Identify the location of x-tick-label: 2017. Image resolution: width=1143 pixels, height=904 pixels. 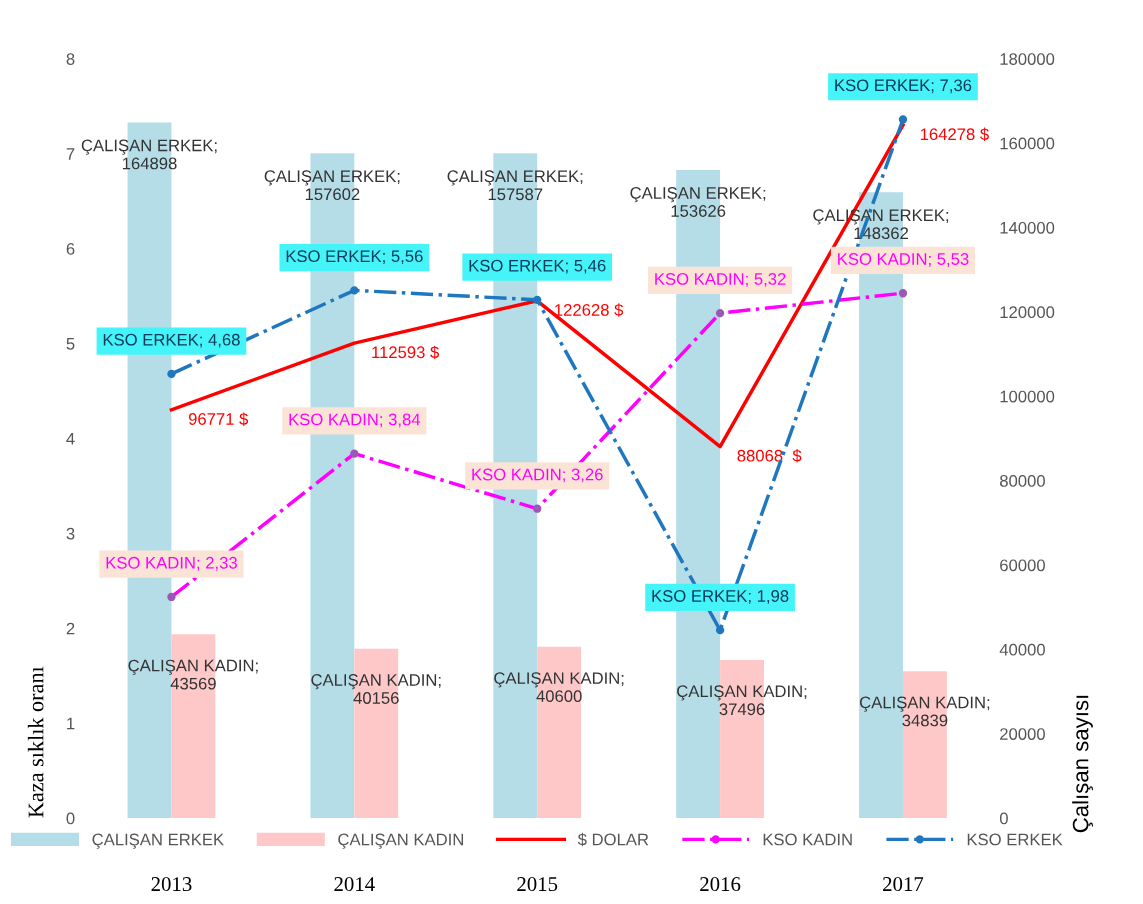
(903, 884).